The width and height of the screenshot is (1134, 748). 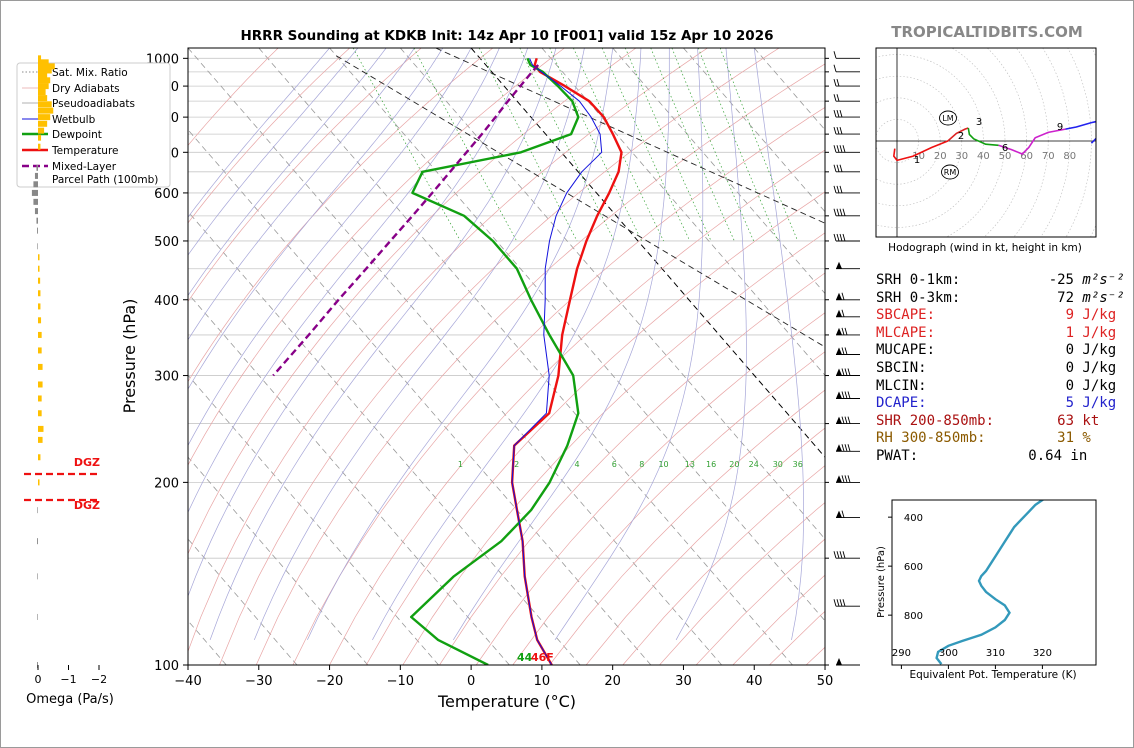 What do you see at coordinates (948, 653) in the screenshot?
I see `theta-e-x-tick-label: 300` at bounding box center [948, 653].